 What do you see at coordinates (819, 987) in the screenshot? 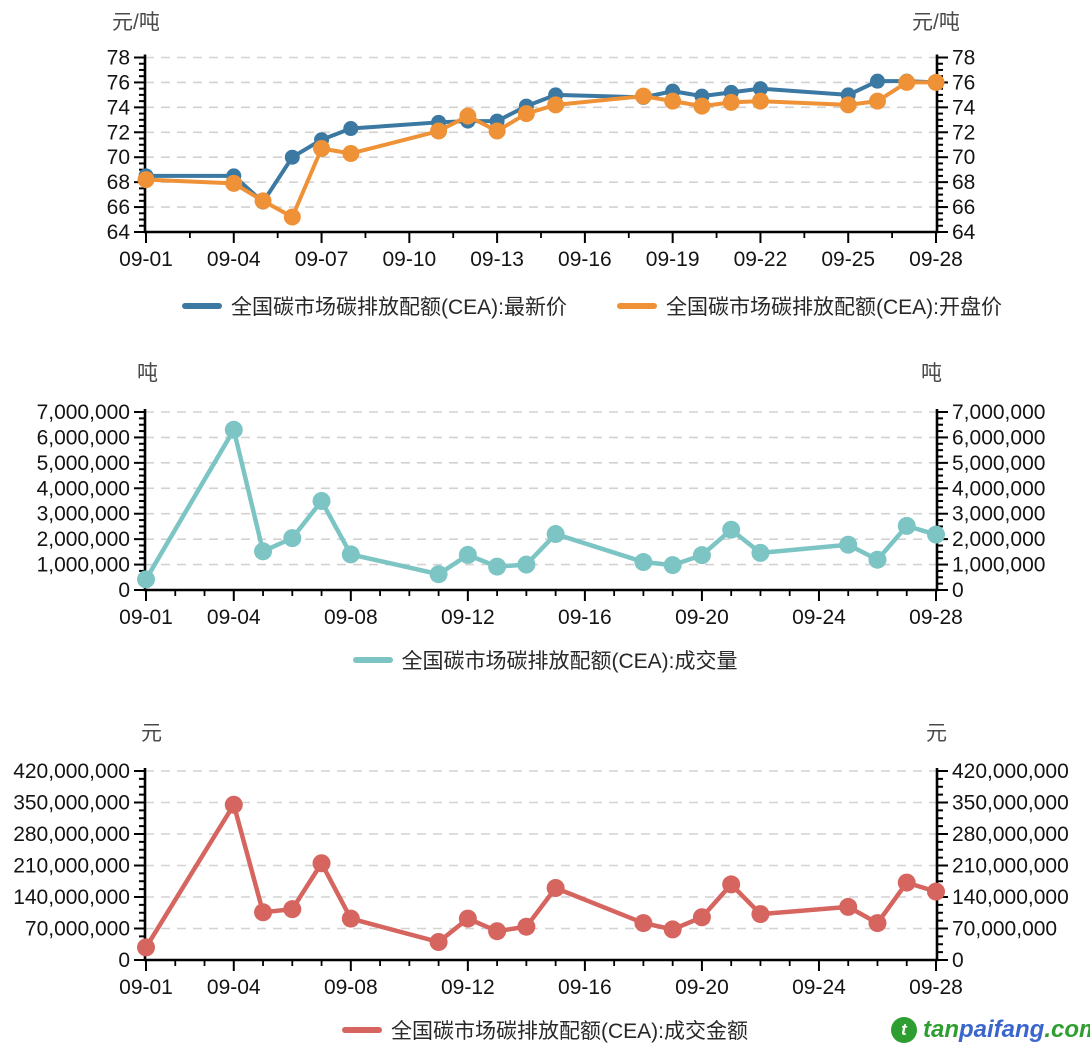
I see `x-tick-label: 09-24` at bounding box center [819, 987].